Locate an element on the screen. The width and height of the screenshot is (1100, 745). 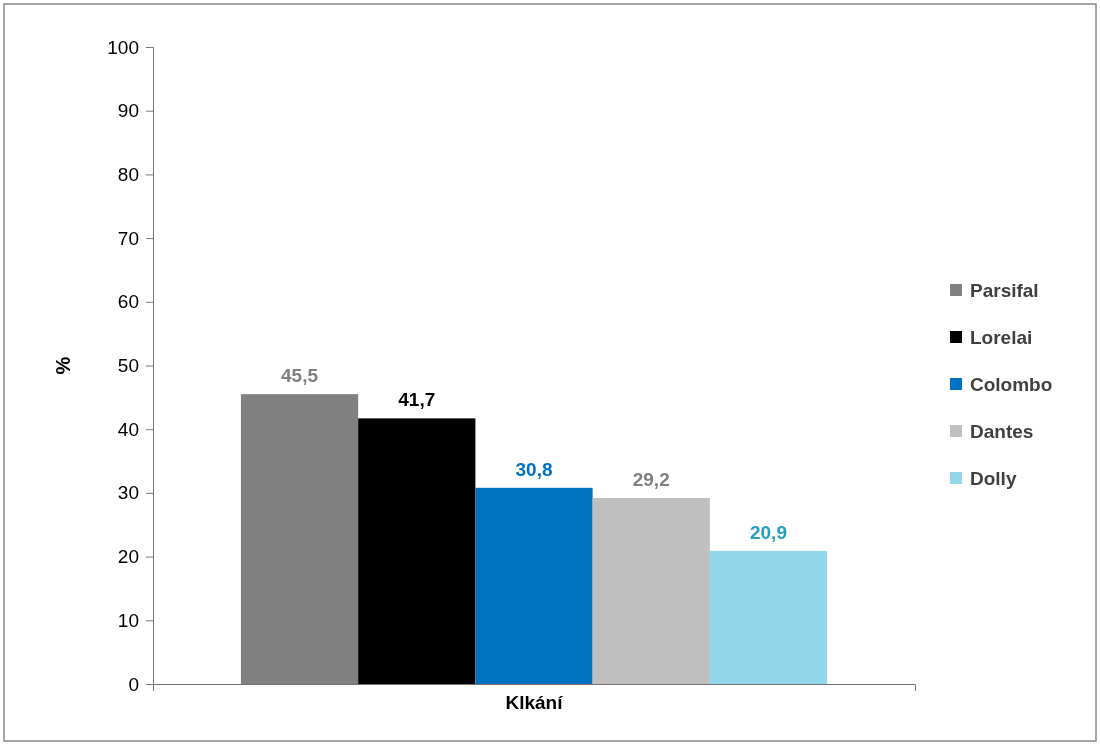
y-tick-label: 90 is located at coordinates (128, 111).